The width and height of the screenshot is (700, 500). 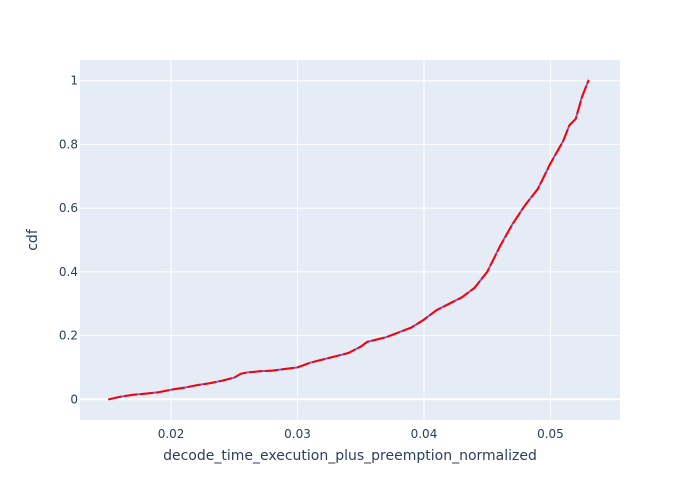 What do you see at coordinates (74, 399) in the screenshot?
I see `y-tick-label: 0` at bounding box center [74, 399].